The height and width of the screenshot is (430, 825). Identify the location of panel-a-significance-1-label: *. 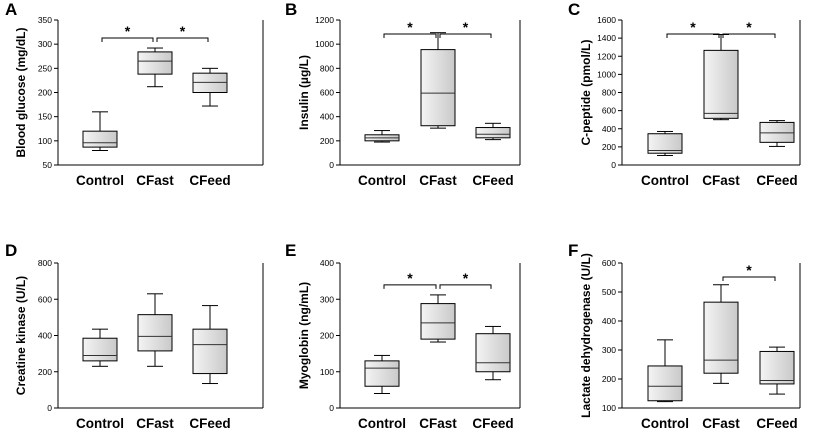
(183, 31).